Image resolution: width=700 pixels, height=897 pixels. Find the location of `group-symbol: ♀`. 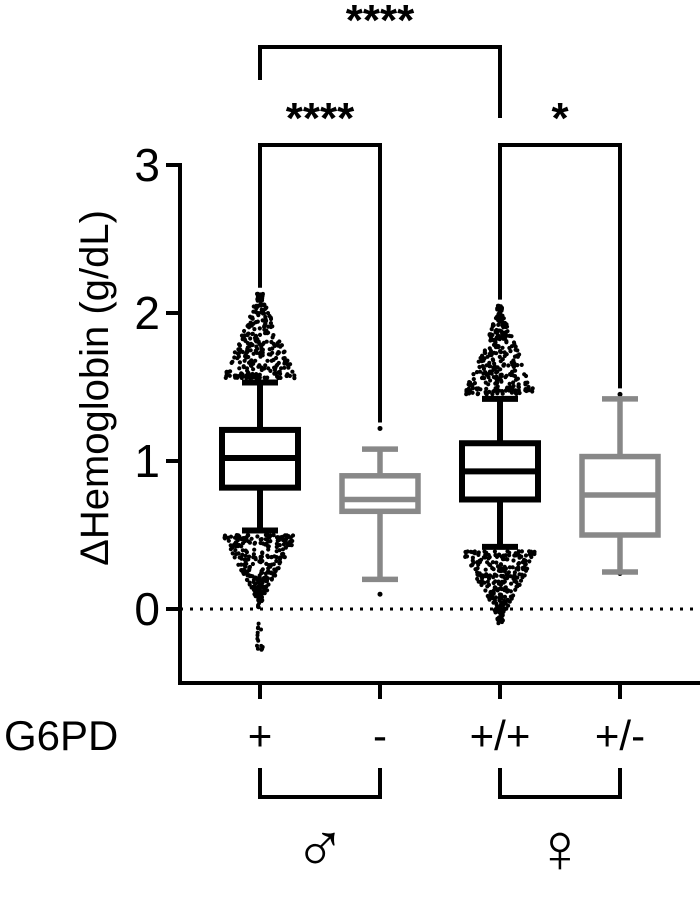

group-symbol: ♀ is located at coordinates (560, 848).